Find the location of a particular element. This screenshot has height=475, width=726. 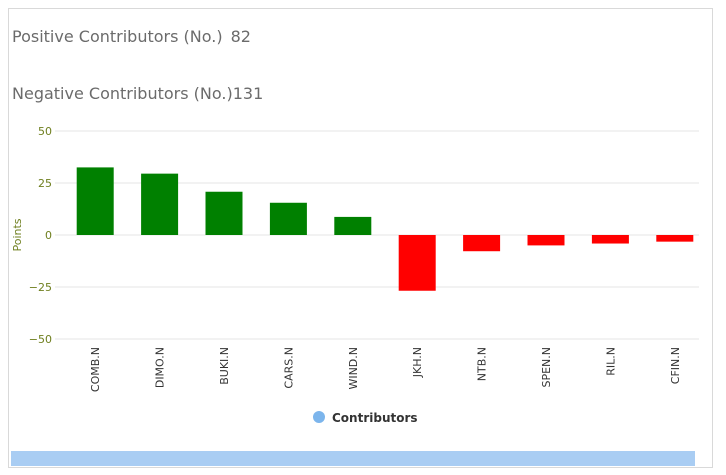

bar-comb-n is located at coordinates (95, 201).